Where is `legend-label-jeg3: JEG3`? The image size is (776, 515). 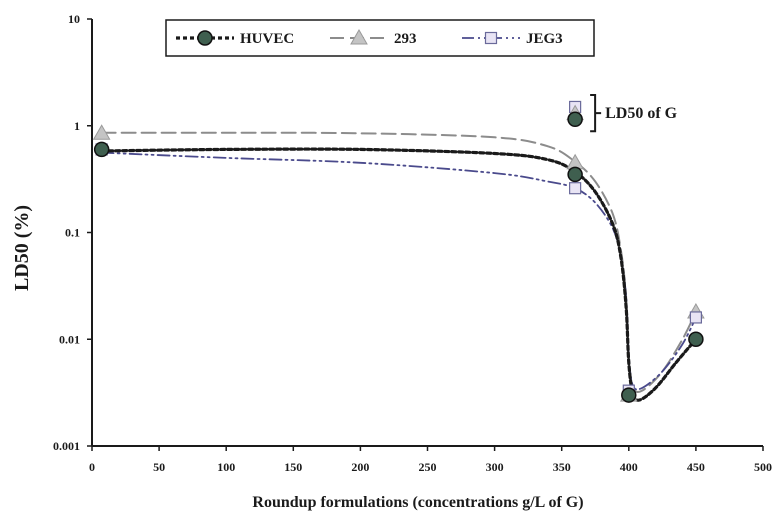 legend-label-jeg3: JEG3 is located at coordinates (544, 39).